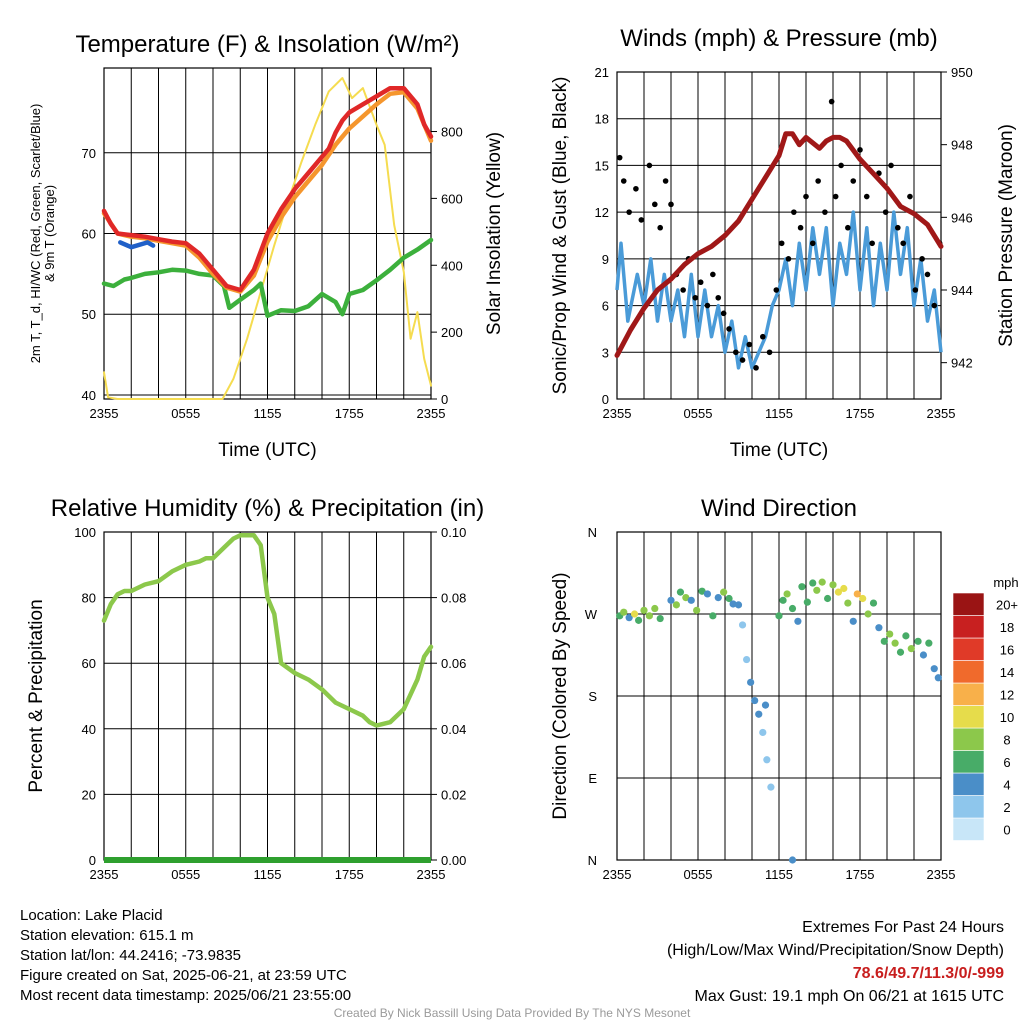  I want to click on max-gust-text: Max Gust: 19.1 mph On 06/21 at 1615 UTC, so click(849, 996).